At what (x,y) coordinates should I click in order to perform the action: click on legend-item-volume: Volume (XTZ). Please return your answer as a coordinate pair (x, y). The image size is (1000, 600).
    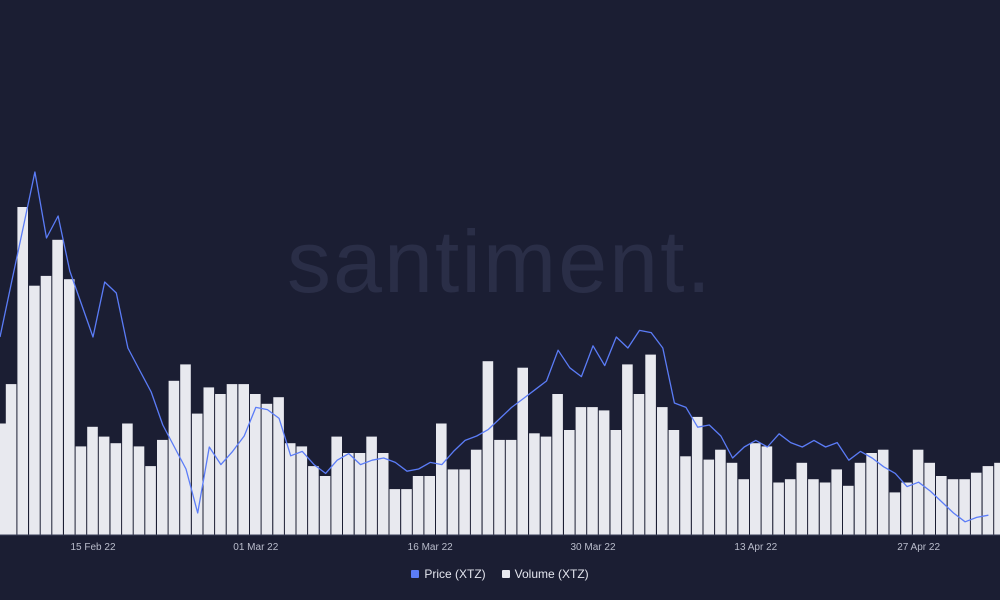
    Looking at the image, I should click on (545, 574).